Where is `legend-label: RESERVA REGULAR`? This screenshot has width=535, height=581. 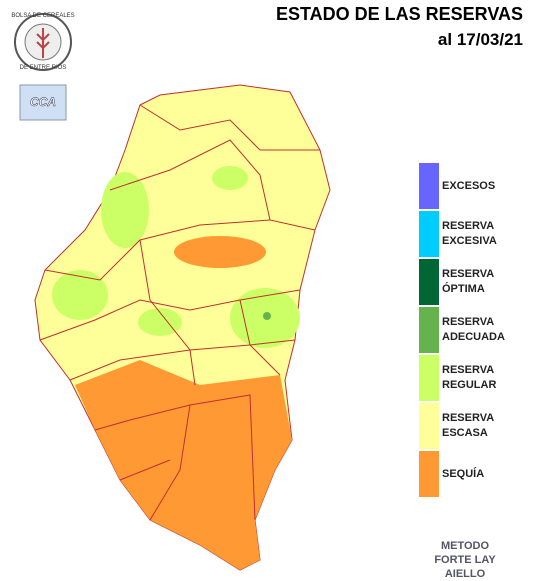
legend-label: RESERVA REGULAR is located at coordinates (469, 378).